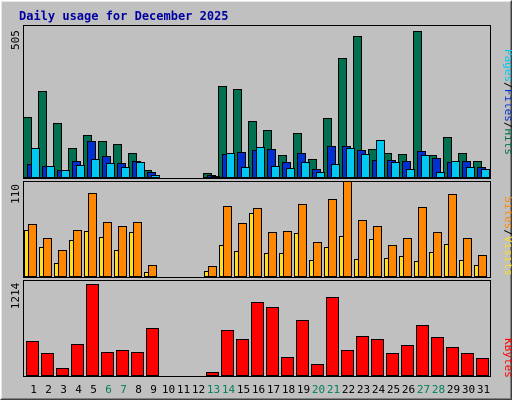 The height and width of the screenshot is (404, 512). Describe the element at coordinates (288, 389) in the screenshot. I see `day-label-18: 18` at that location.